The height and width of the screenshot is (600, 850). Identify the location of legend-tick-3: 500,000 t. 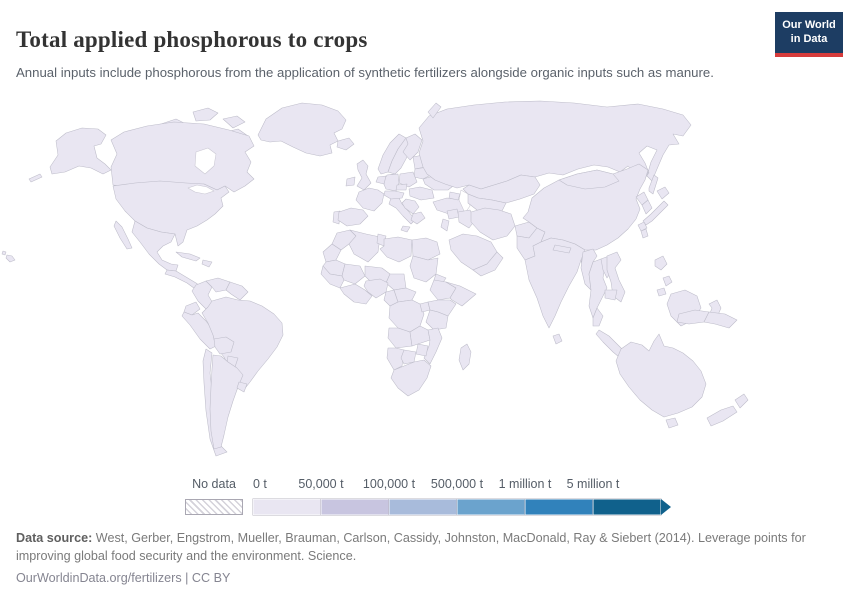
(457, 484).